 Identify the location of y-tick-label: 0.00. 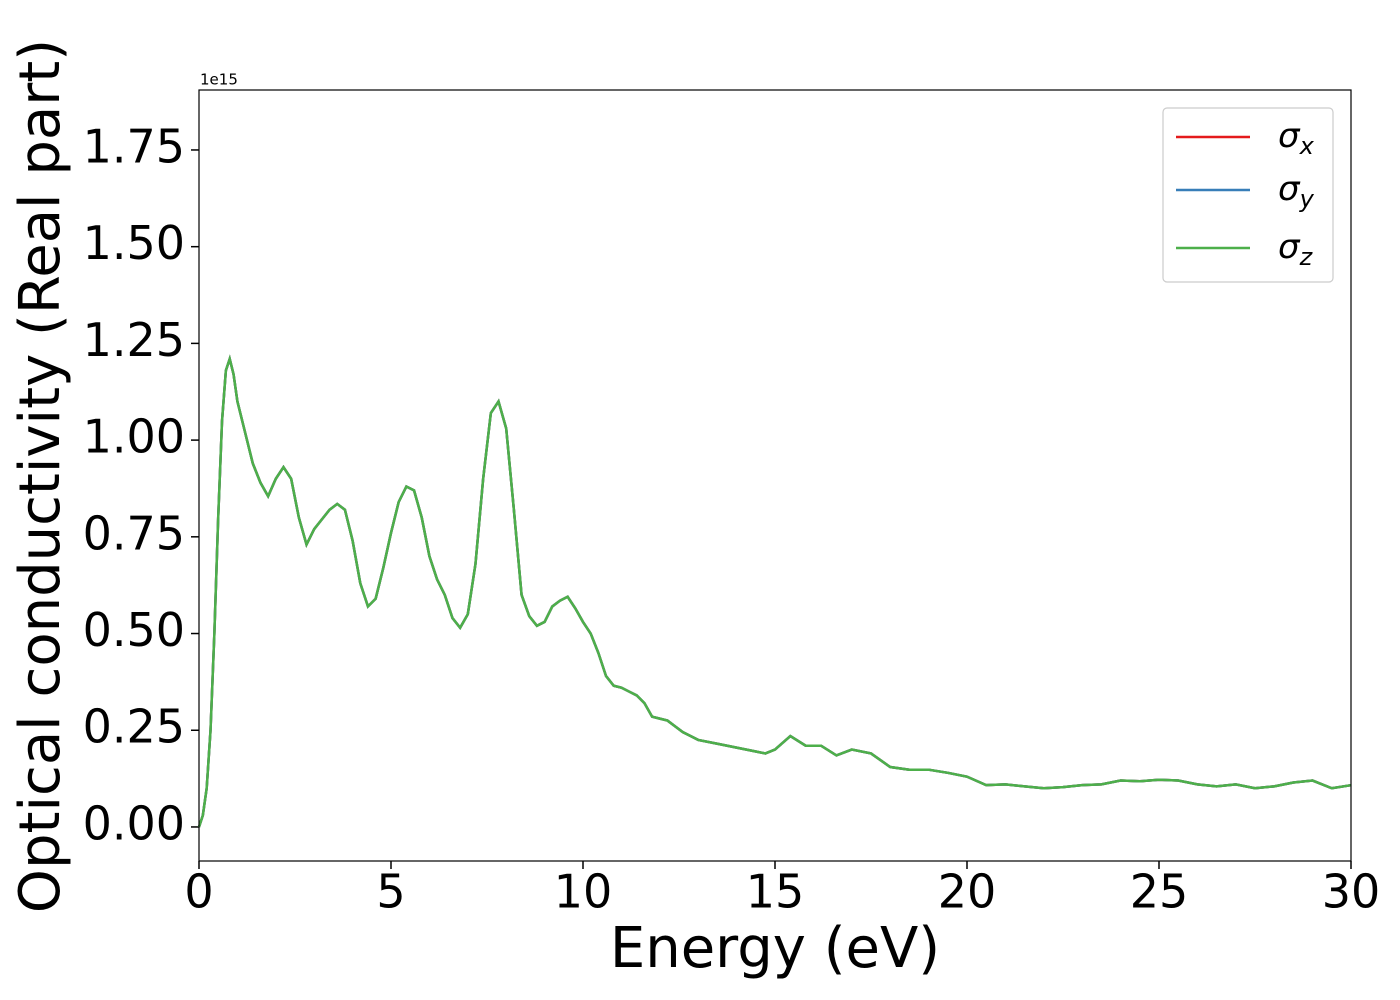
(134, 823).